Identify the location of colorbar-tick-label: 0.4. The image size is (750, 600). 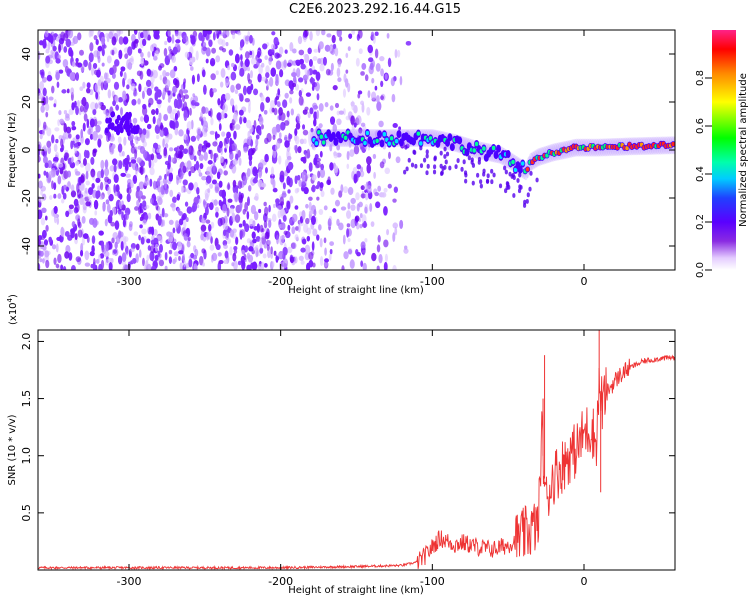
(700, 174).